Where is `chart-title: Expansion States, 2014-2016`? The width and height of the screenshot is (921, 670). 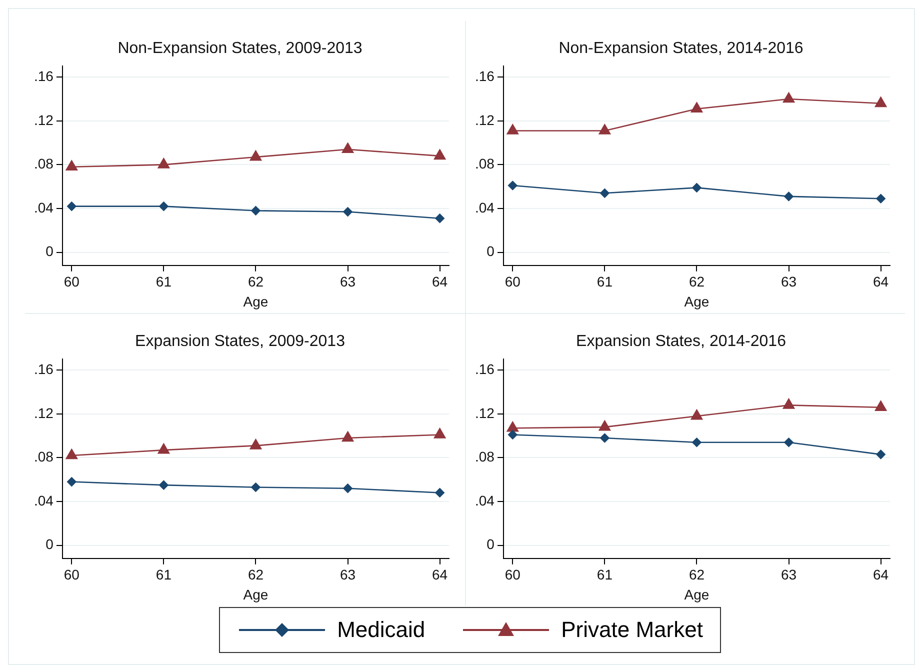
chart-title: Expansion States, 2014-2016 is located at coordinates (681, 341).